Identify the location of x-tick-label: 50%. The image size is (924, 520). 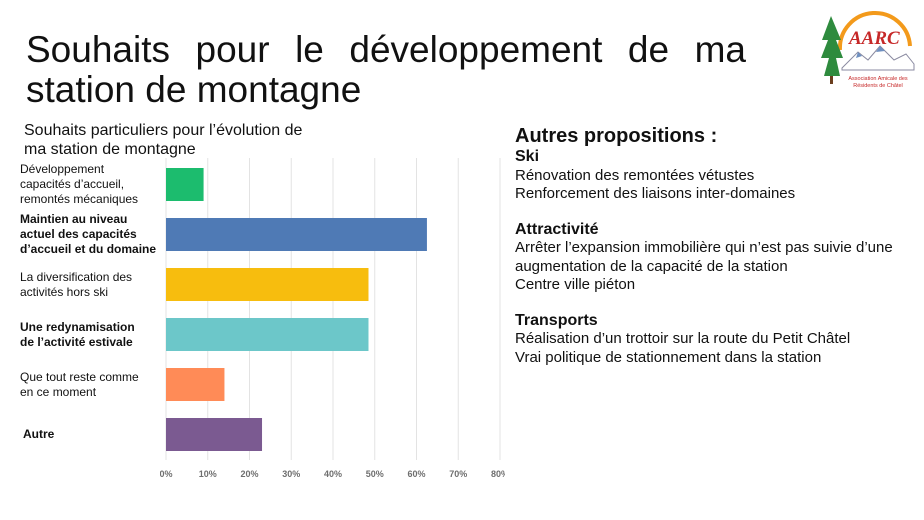
(375, 474).